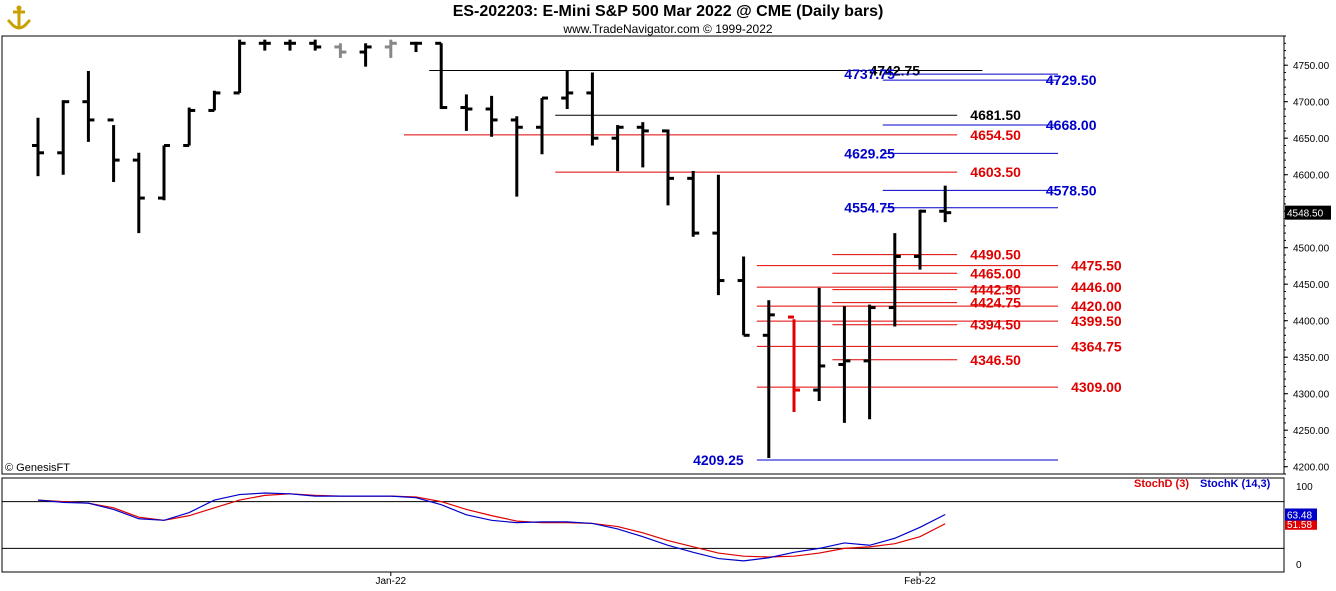 The height and width of the screenshot is (591, 1336). Describe the element at coordinates (1311, 468) in the screenshot. I see `y-tick-label: 4200.00` at that location.